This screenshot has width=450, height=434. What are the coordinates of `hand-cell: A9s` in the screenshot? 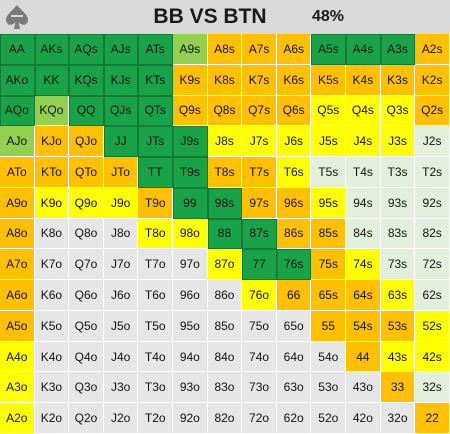 It's located at (190, 49).